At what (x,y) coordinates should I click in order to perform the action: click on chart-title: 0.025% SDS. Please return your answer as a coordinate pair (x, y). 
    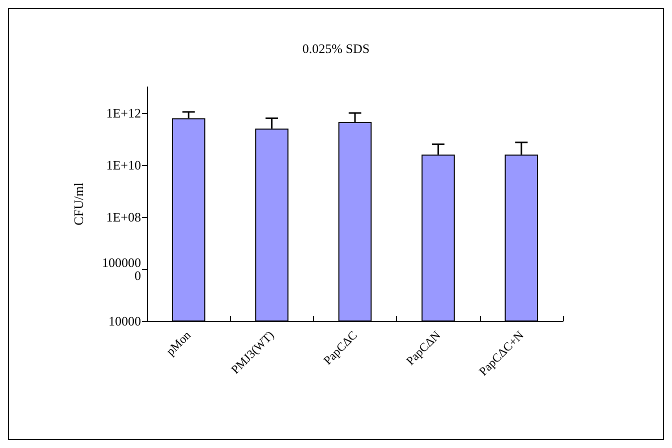
    Looking at the image, I should click on (336, 48).